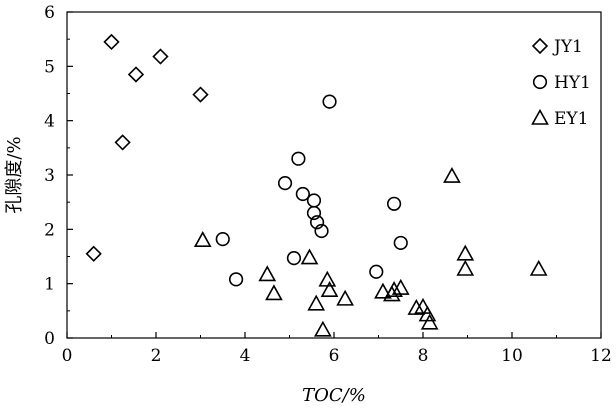  Describe the element at coordinates (540, 46) in the screenshot. I see `legend-marker-jy1` at that location.